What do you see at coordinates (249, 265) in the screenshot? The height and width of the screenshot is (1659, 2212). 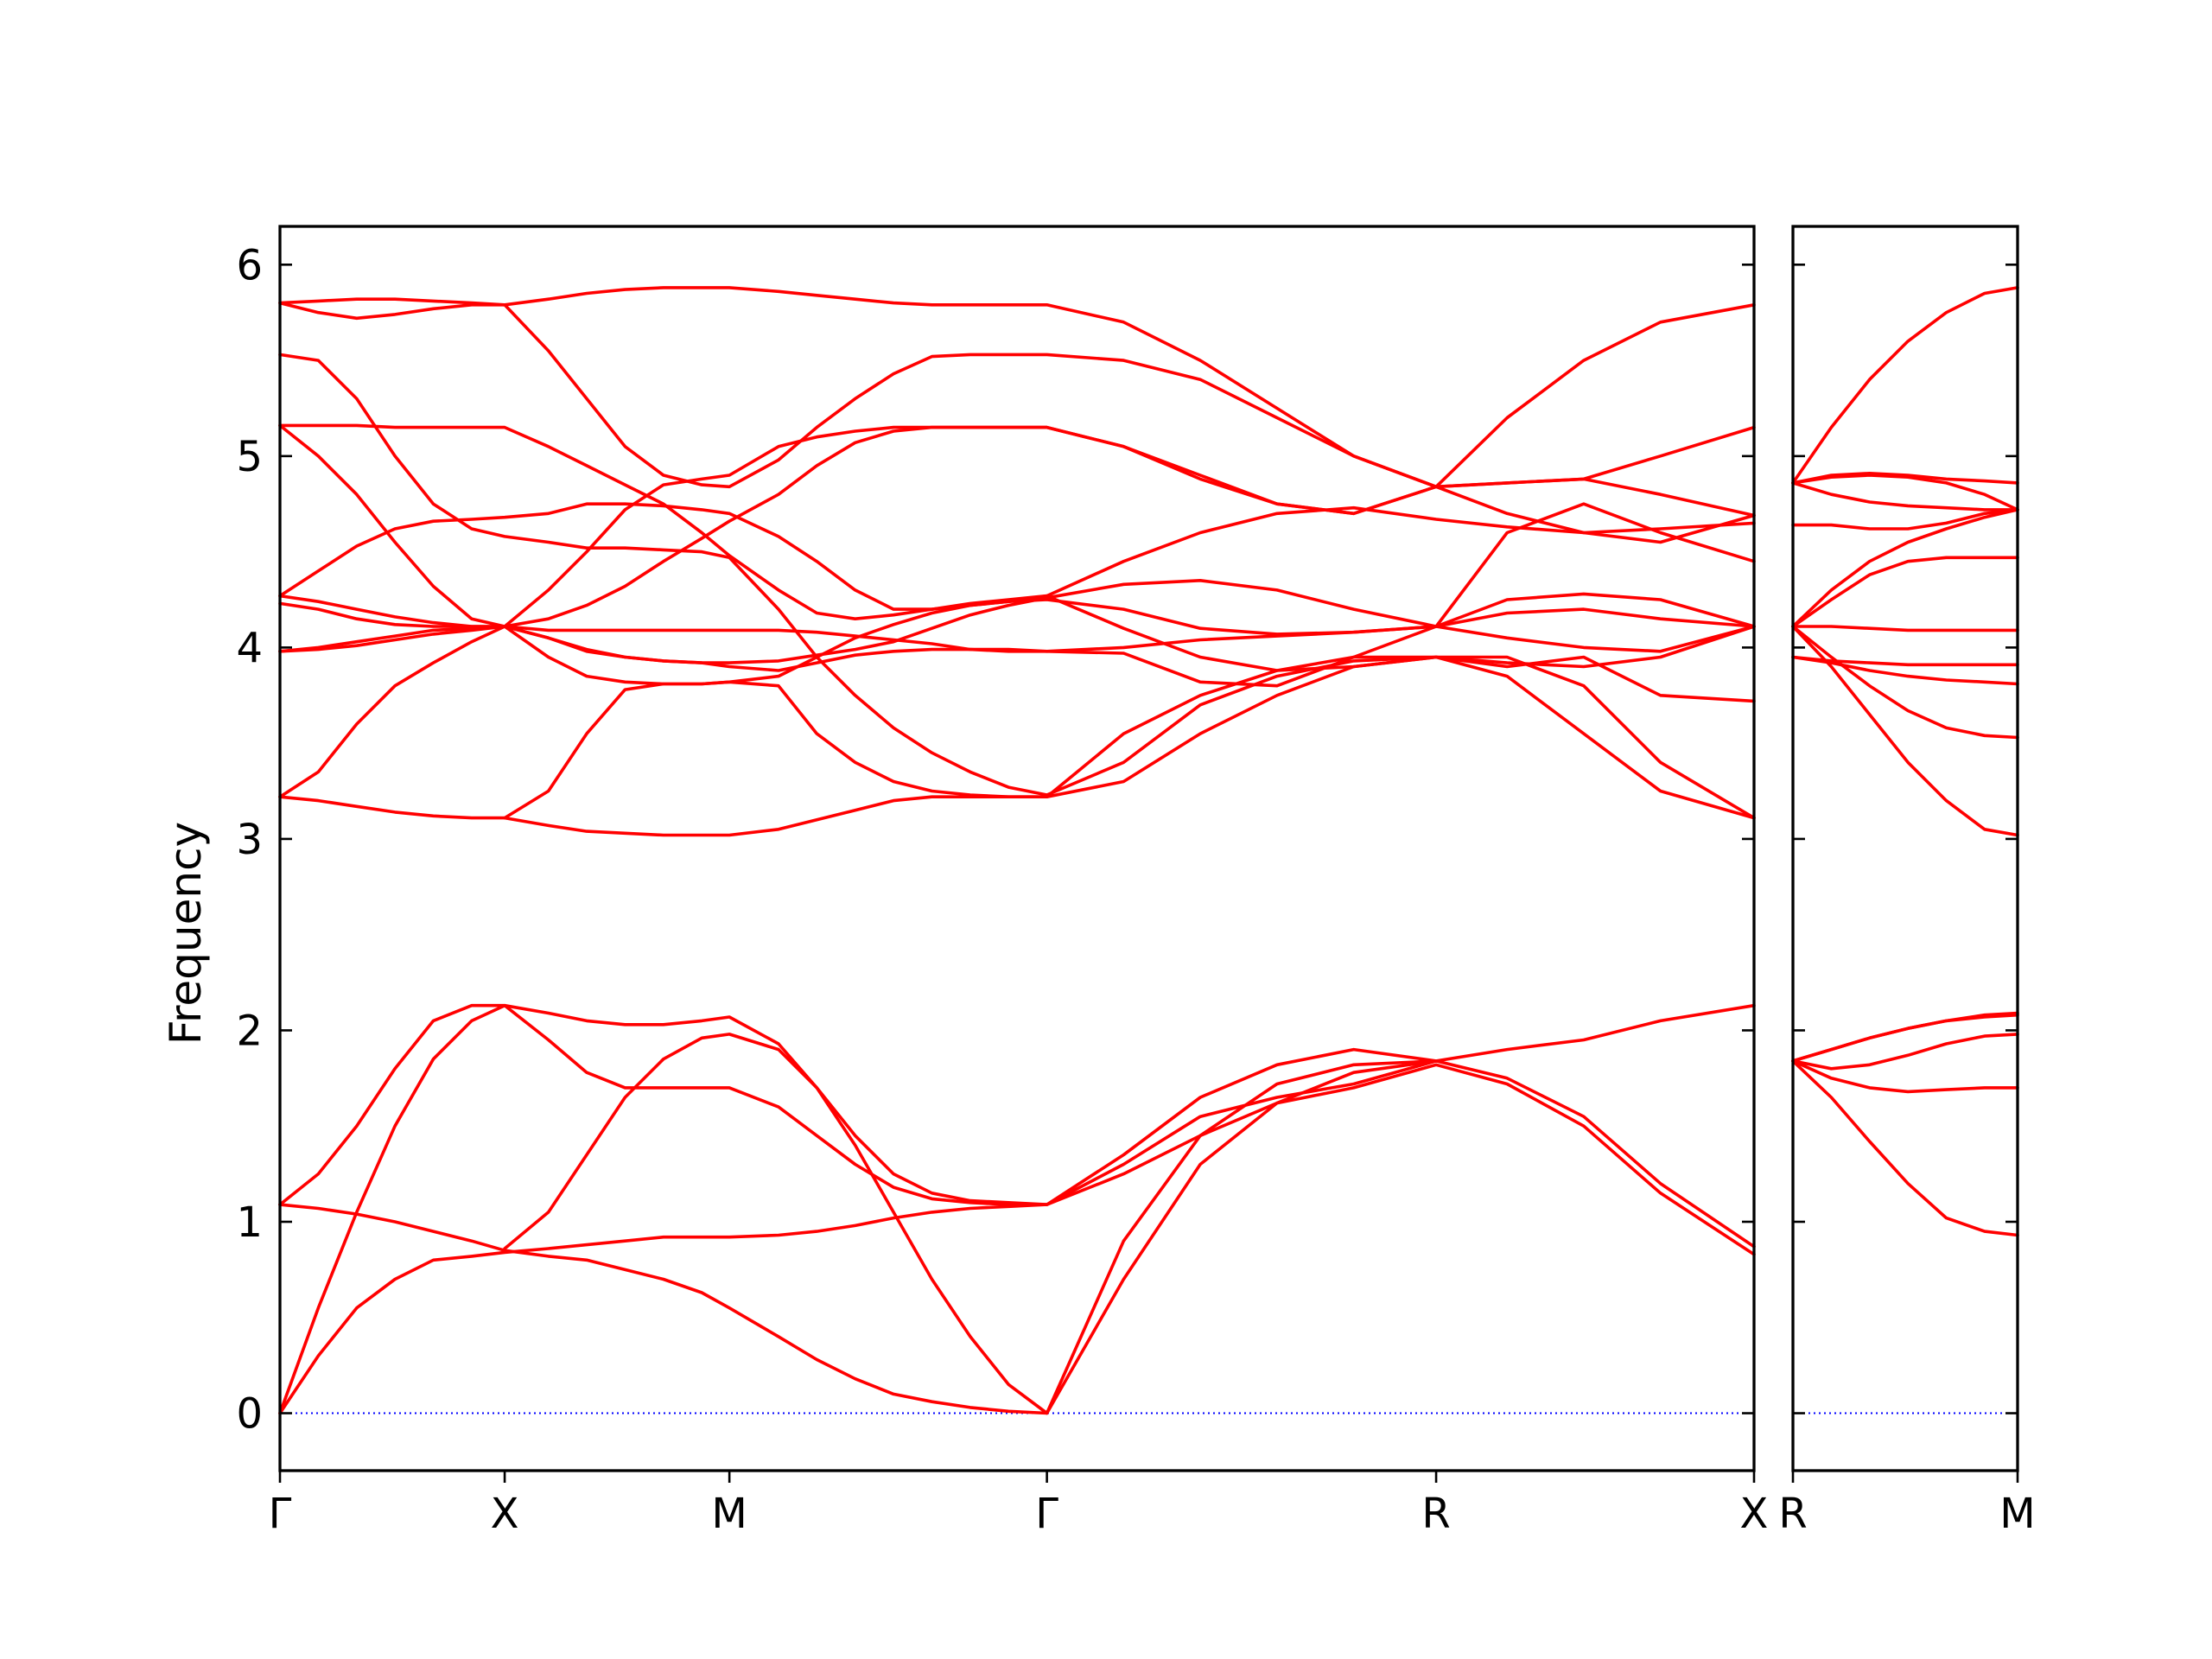 I see `y-tick-label: 6` at bounding box center [249, 265].